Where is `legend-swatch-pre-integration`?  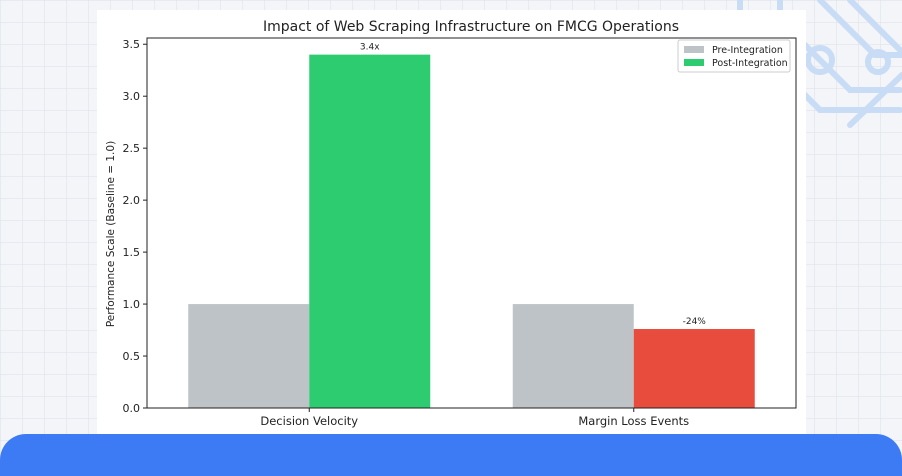 legend-swatch-pre-integration is located at coordinates (694, 49).